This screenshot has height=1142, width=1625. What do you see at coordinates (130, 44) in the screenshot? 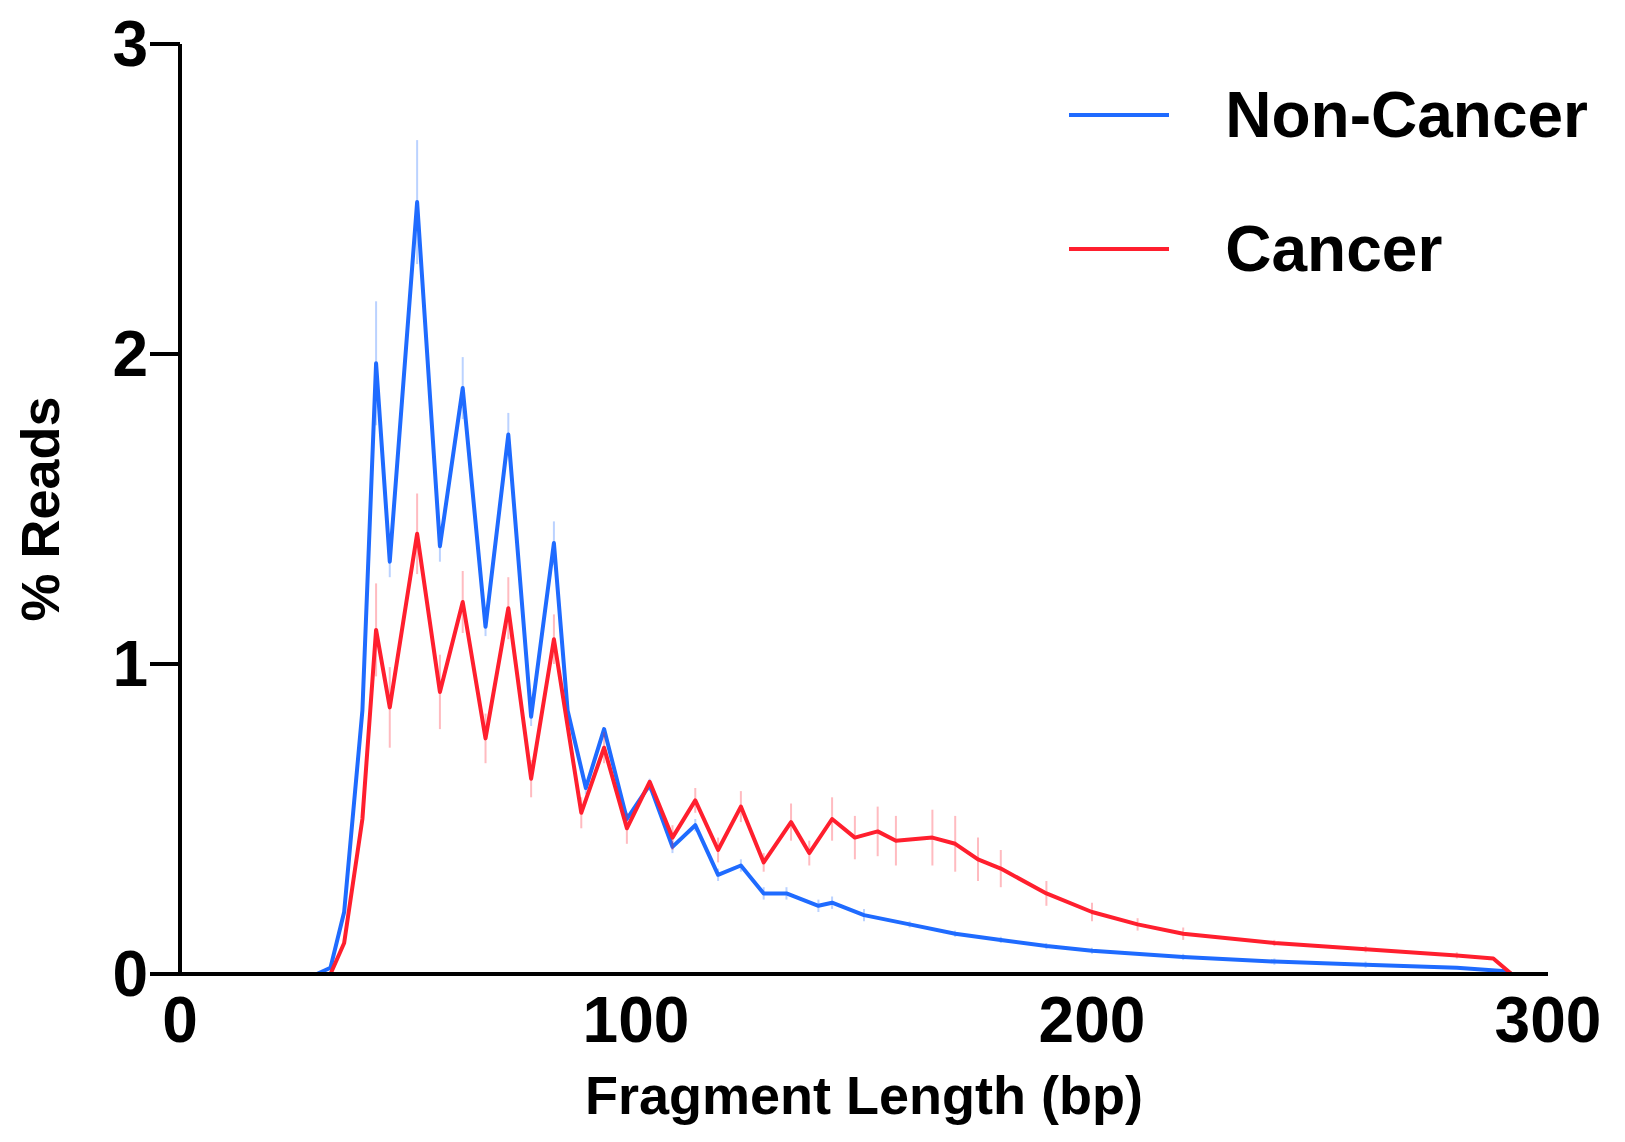
I see `y-tick-label: 3` at bounding box center [130, 44].